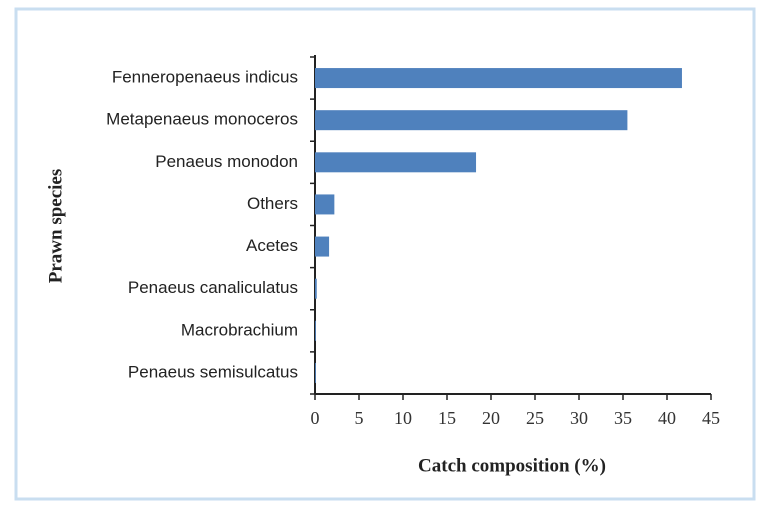 This screenshot has height=511, width=771. Describe the element at coordinates (512, 465) in the screenshot. I see `x-axis-label: Catch composition (%)` at that location.